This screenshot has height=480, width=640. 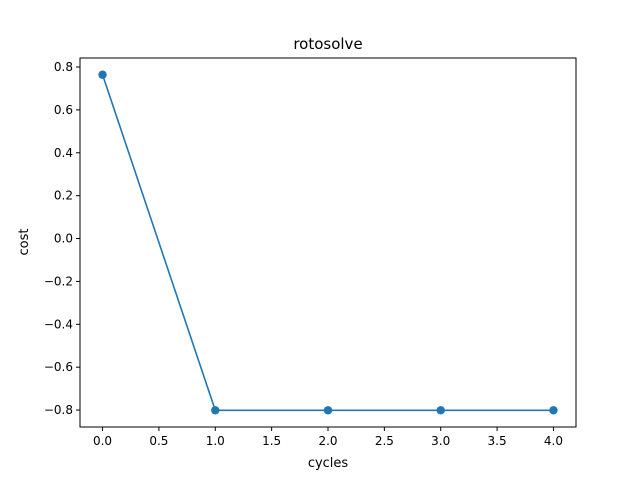 I want to click on x-tick-label: 2.5, so click(x=384, y=441).